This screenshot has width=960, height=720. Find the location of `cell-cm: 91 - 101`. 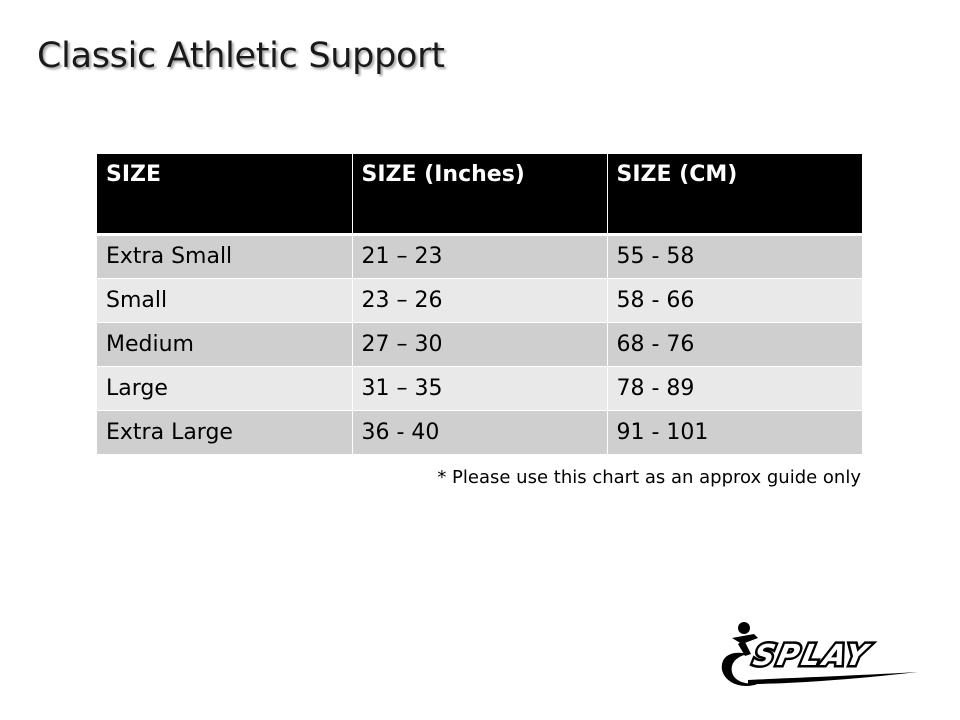

cell-cm: 91 - 101 is located at coordinates (734, 432).